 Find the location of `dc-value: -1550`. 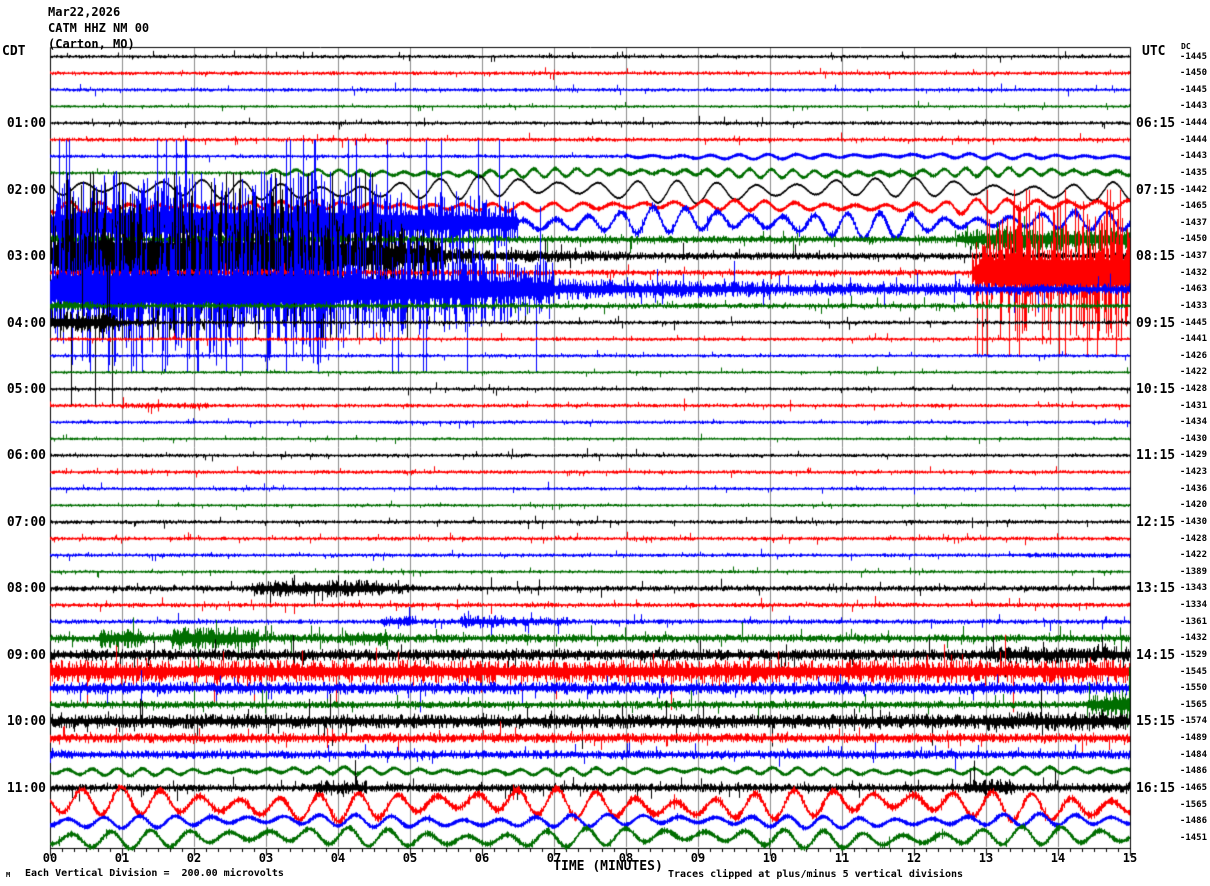

dc-value: -1550 is located at coordinates (1193, 688).